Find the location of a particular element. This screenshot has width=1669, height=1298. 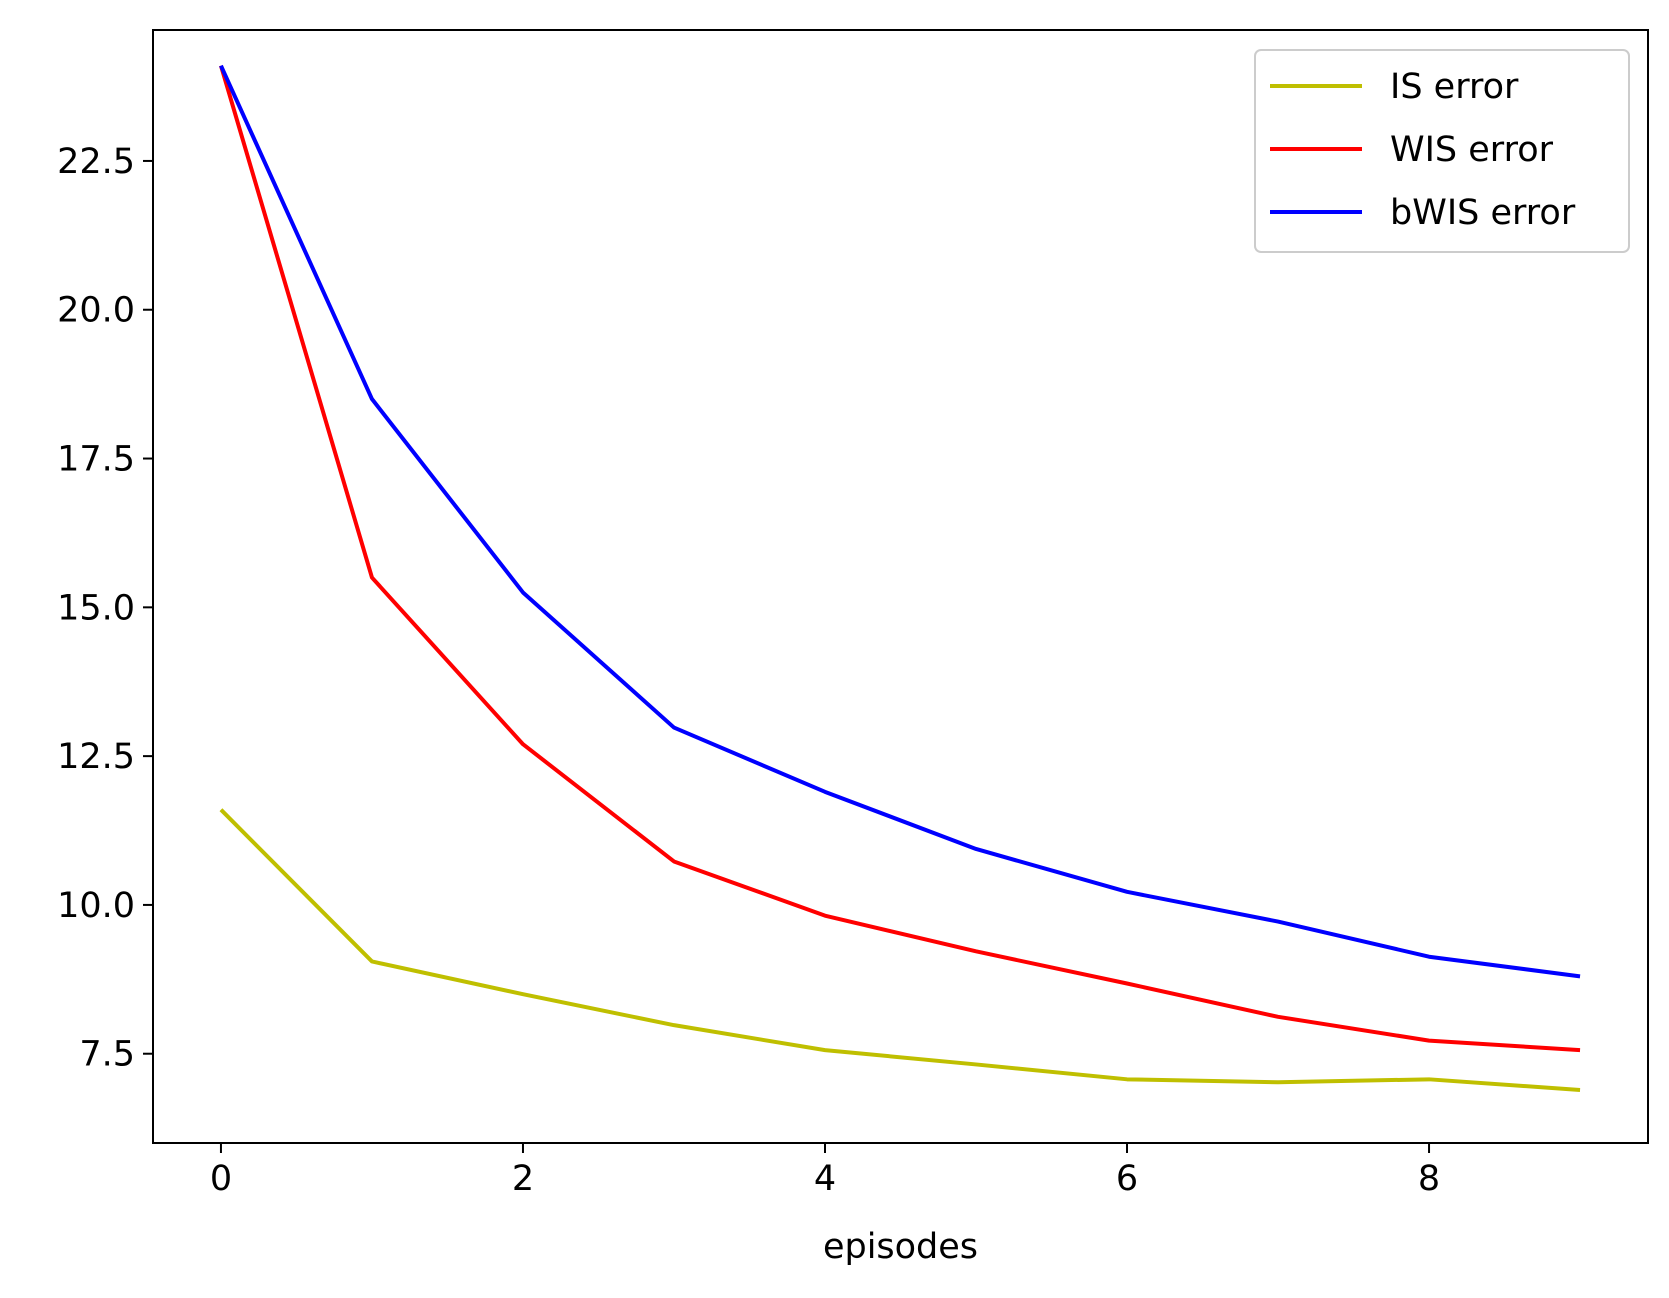

y-tick-label: 15.0 is located at coordinates (96, 608).